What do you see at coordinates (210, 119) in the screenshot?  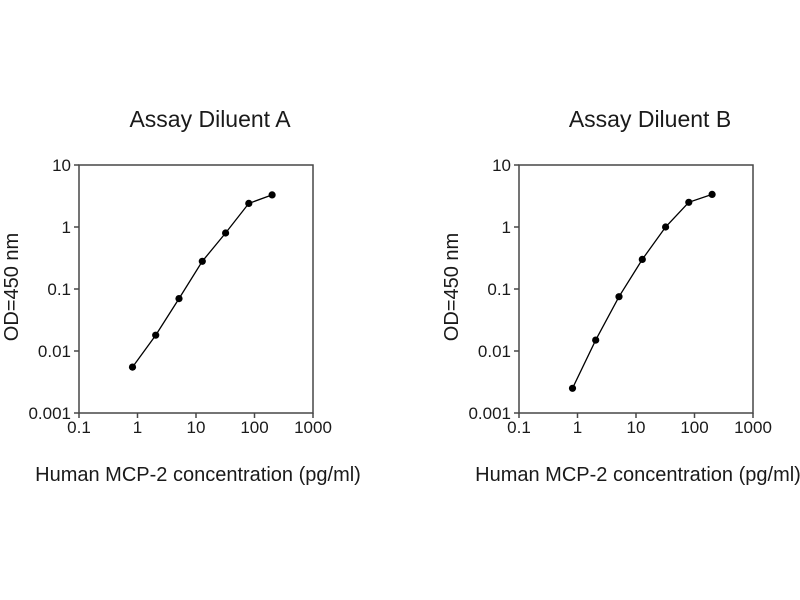 I see `chart-title: Assay Diluent A` at bounding box center [210, 119].